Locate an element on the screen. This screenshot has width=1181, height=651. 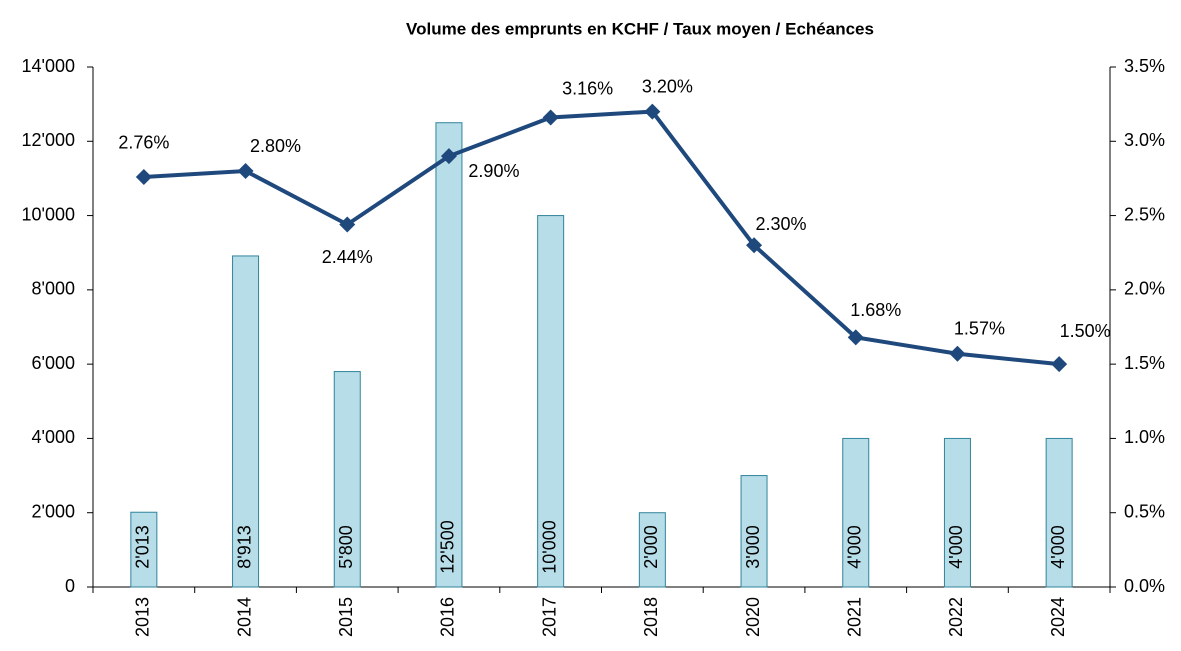
y2-tick-label: 1.5% is located at coordinates (1144, 363).